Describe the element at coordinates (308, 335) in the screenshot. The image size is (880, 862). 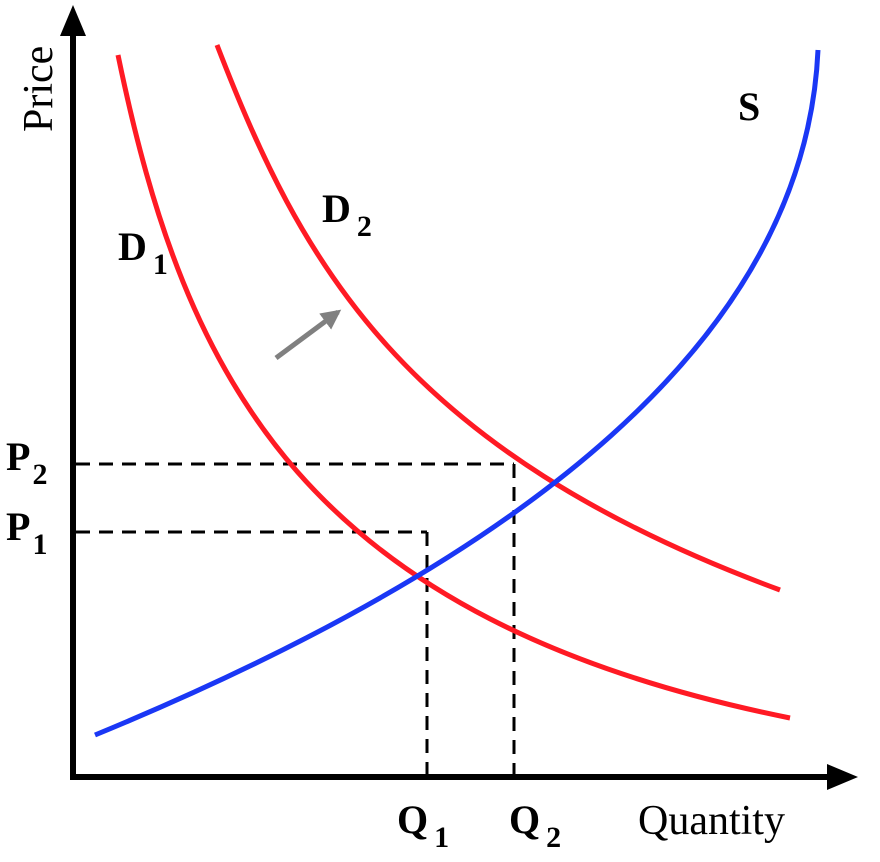
I see `arrow-up-right-icon` at that location.